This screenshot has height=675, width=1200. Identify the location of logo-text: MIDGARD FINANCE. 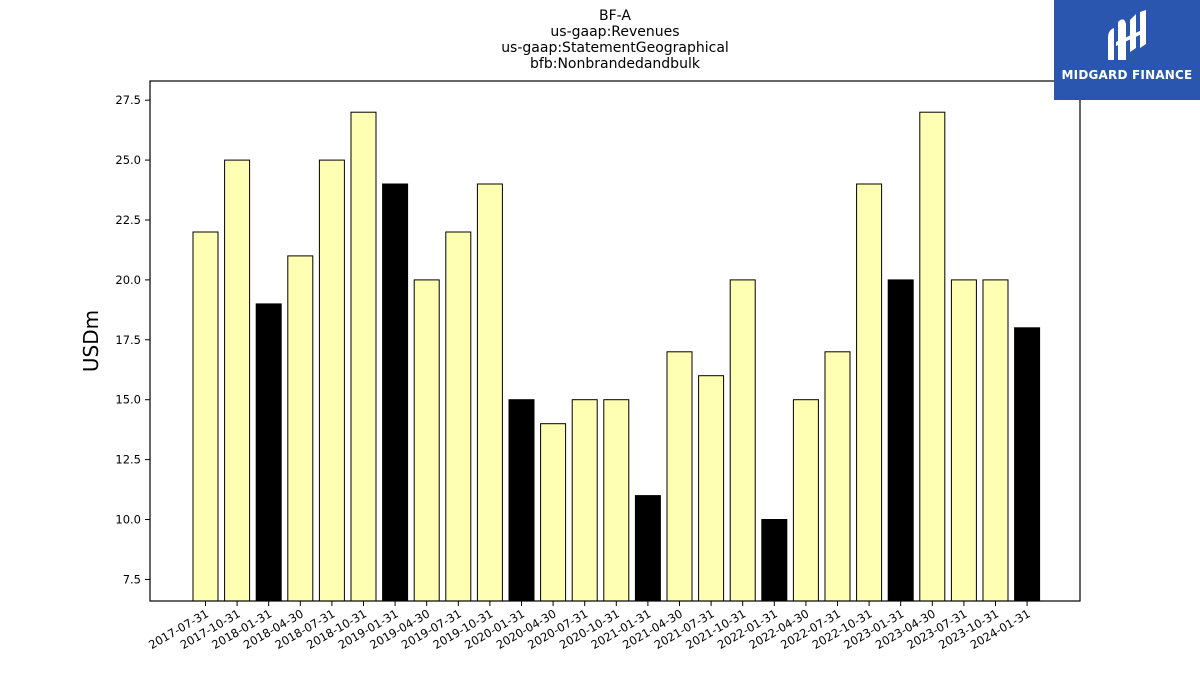
(1127, 75).